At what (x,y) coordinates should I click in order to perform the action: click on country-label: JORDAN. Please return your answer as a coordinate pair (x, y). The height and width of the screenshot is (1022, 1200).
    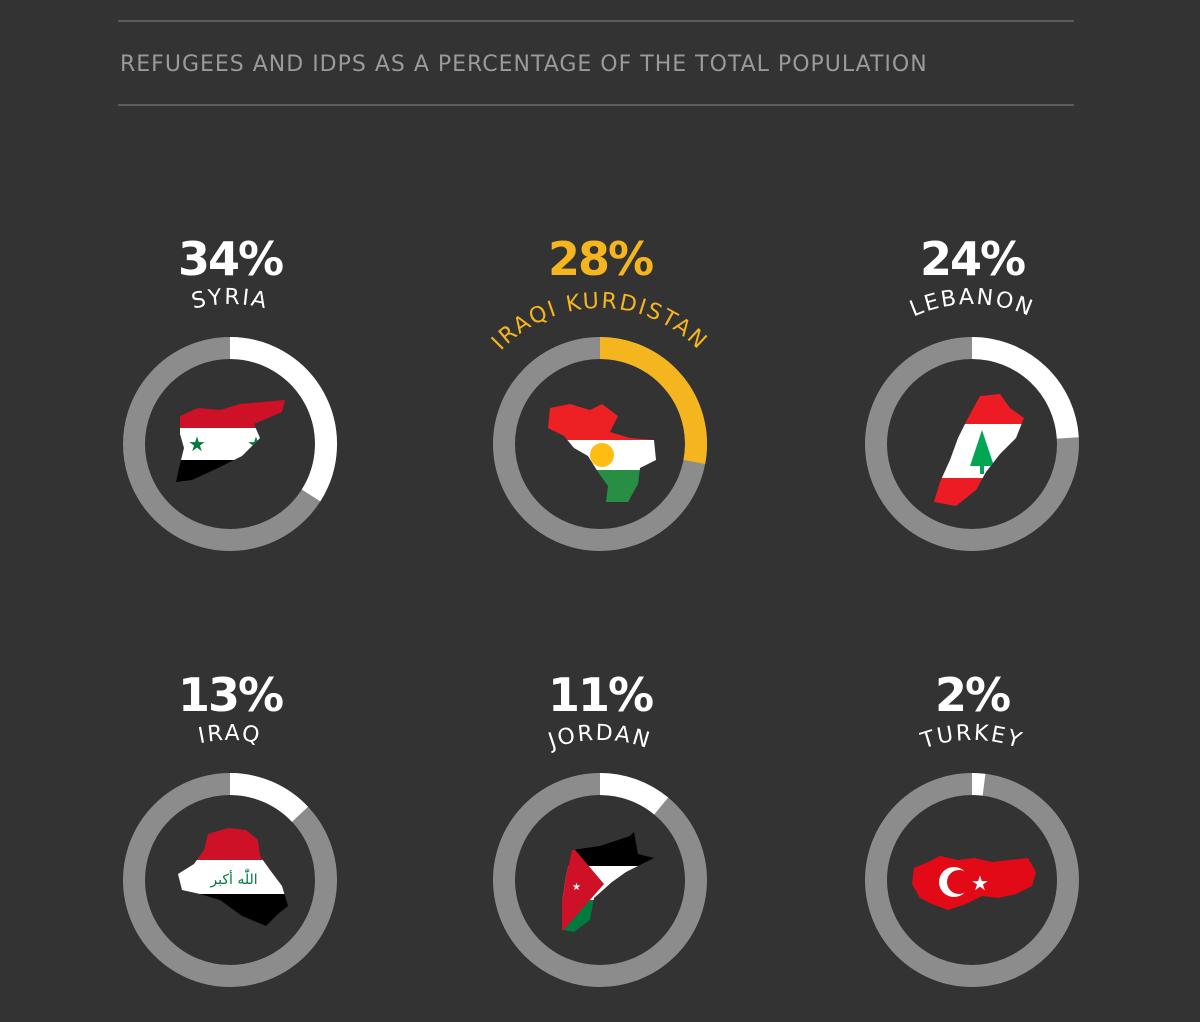
    Looking at the image, I should click on (597, 738).